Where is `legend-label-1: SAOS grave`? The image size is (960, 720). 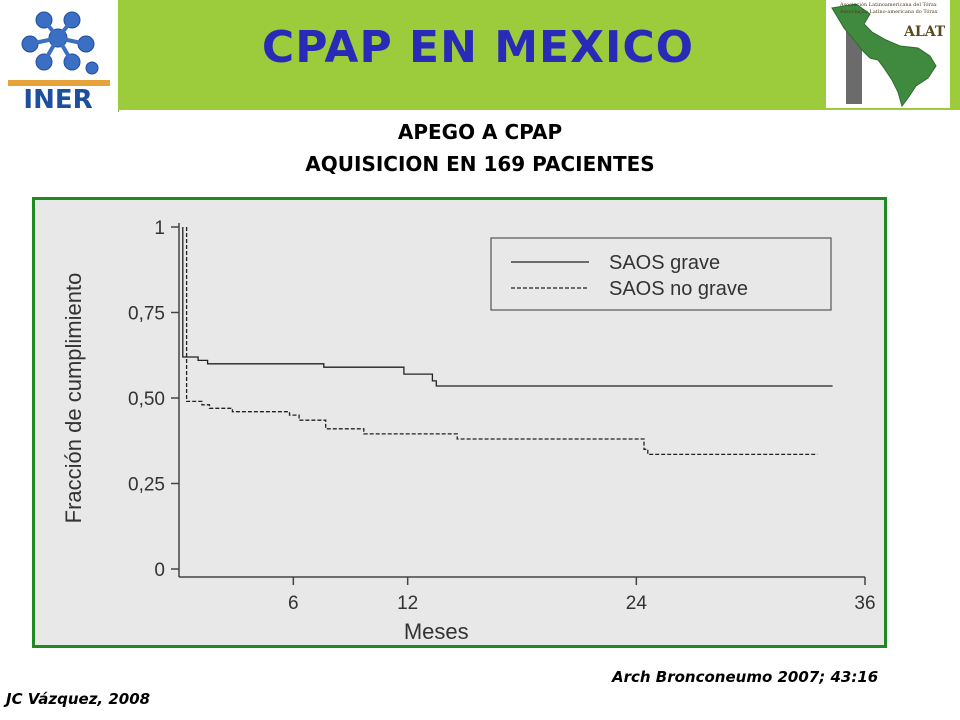 legend-label-1: SAOS grave is located at coordinates (664, 263).